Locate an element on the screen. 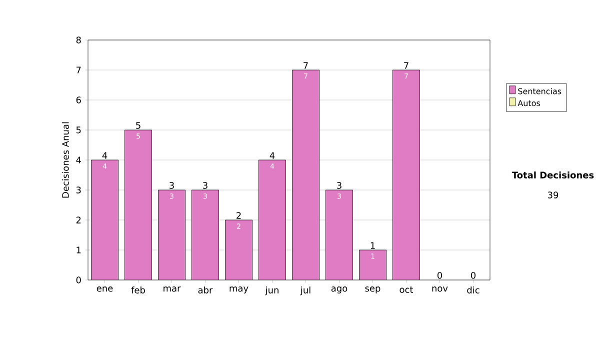  y-tick-label: 2 is located at coordinates (78, 220).